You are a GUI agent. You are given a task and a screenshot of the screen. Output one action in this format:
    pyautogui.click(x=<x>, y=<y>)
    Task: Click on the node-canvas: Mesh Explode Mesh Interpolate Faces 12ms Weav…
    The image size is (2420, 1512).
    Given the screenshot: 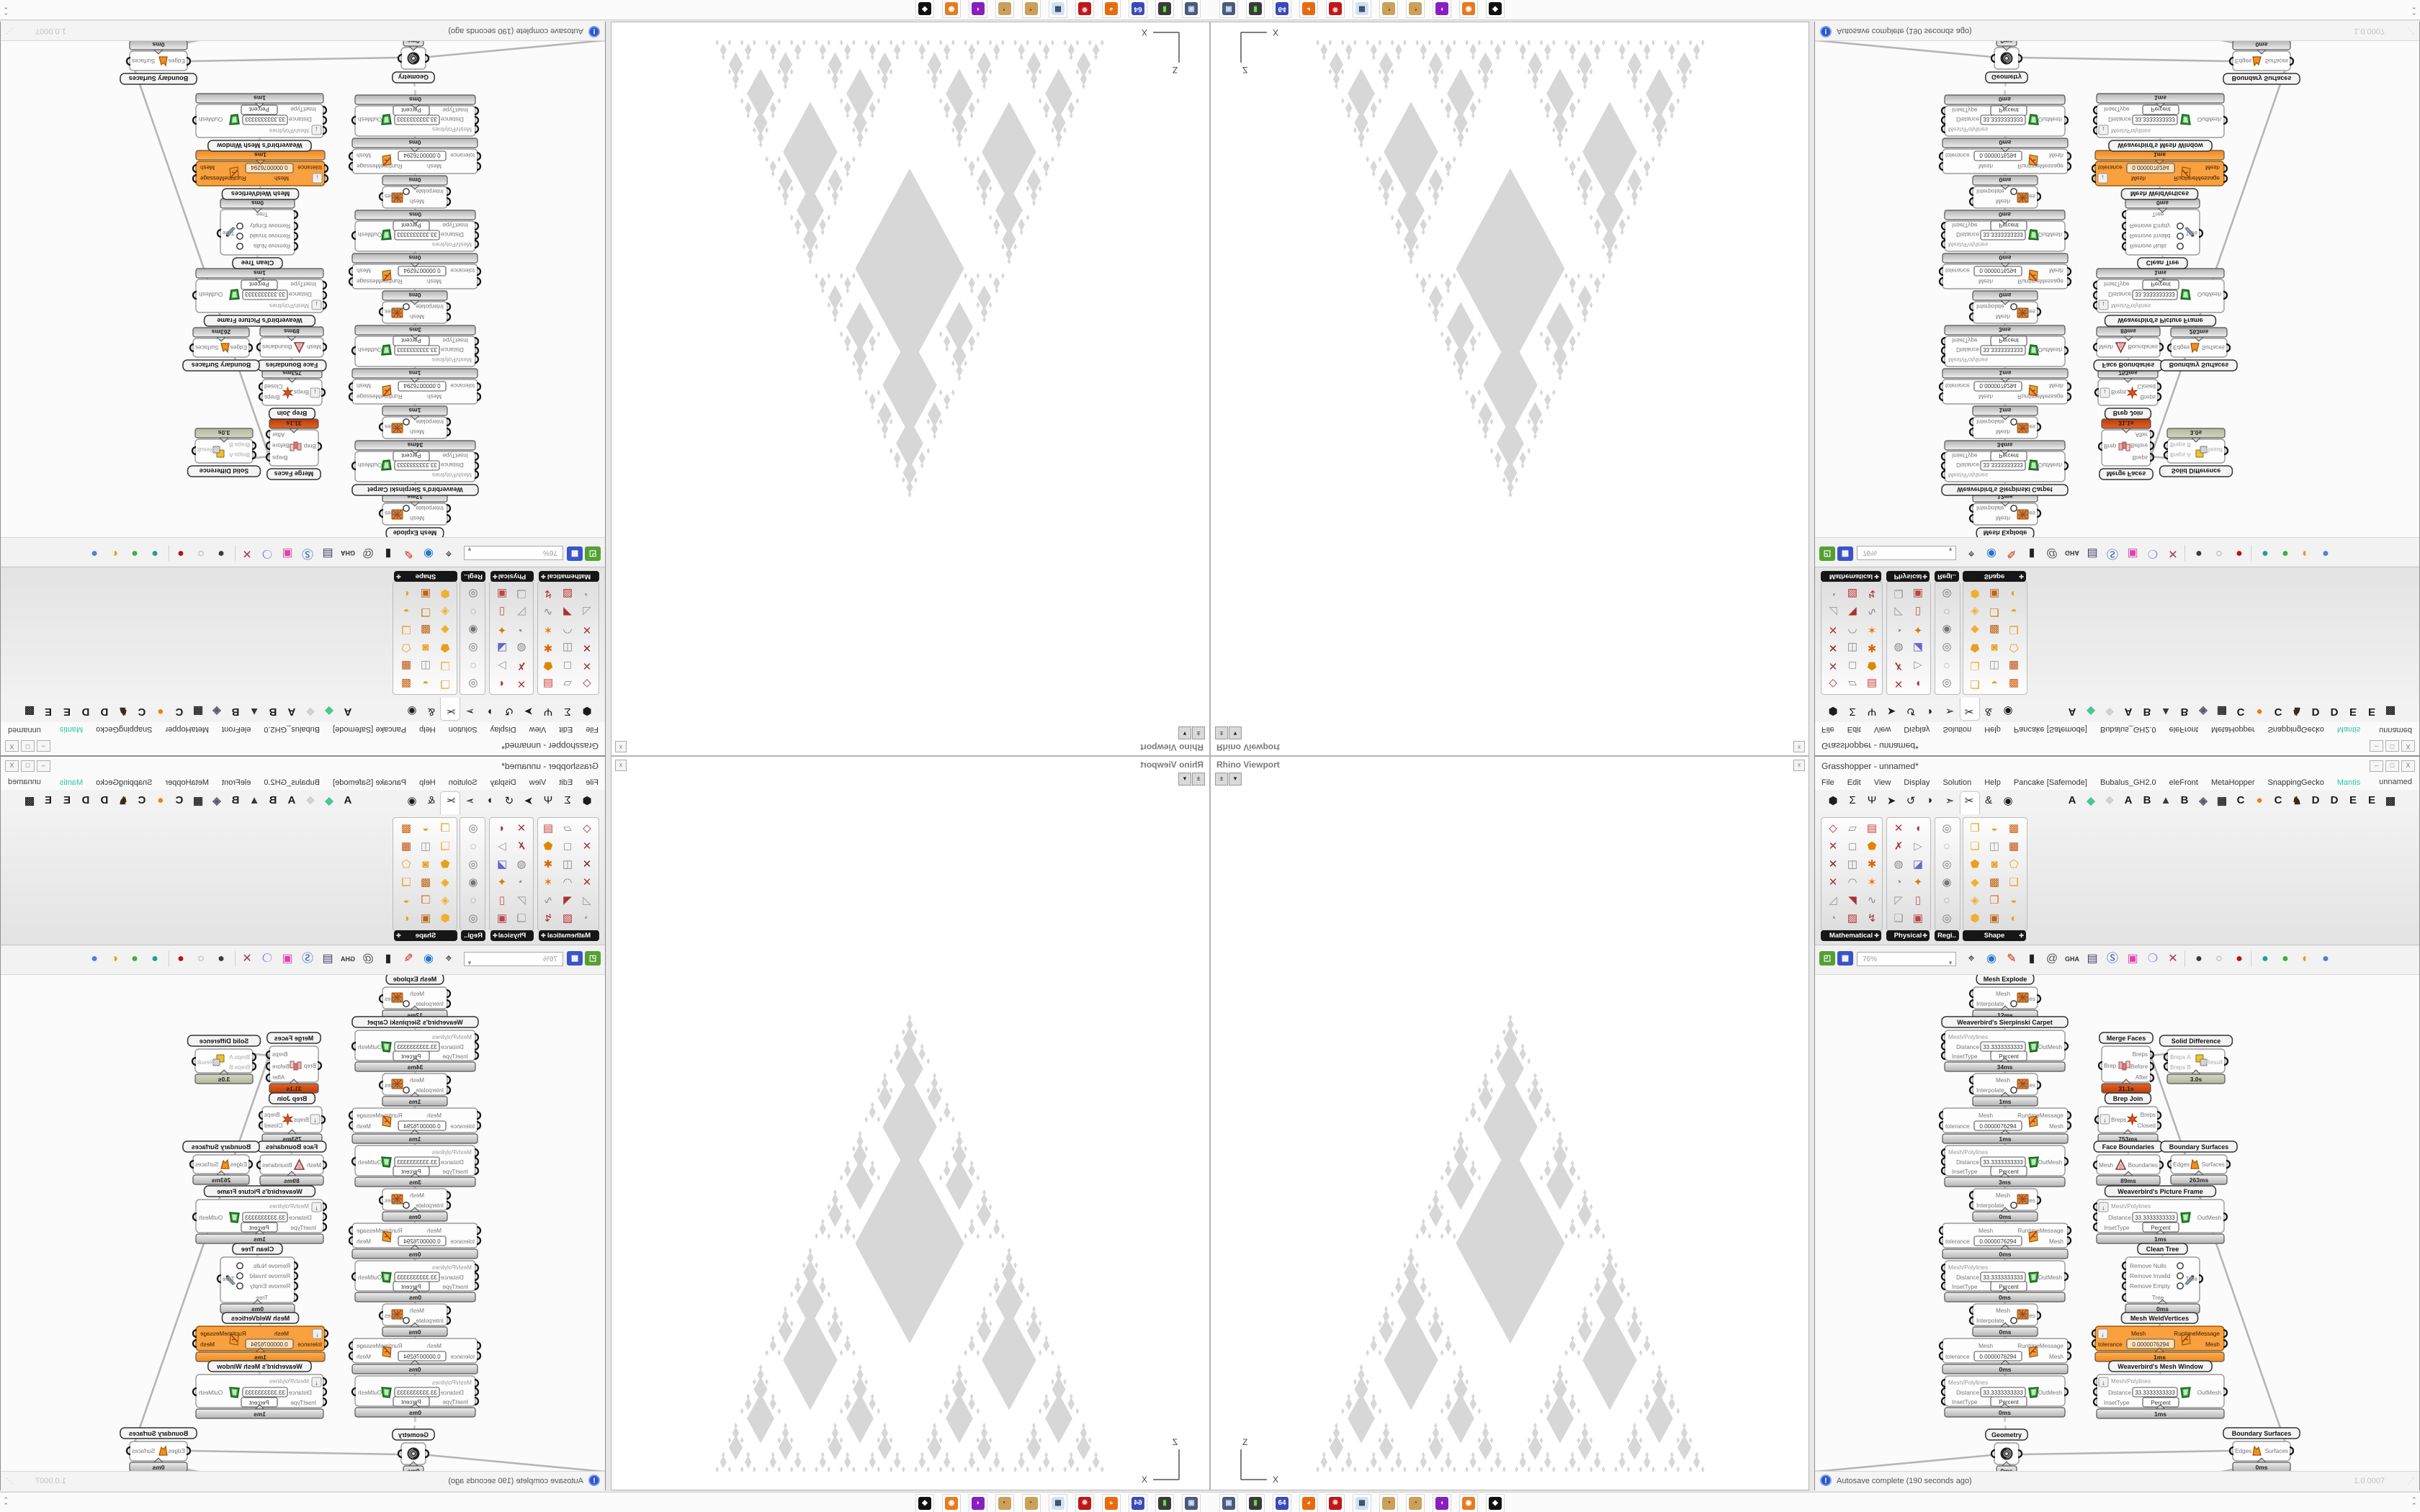 What is the action you would take?
    pyautogui.click(x=2116, y=1224)
    